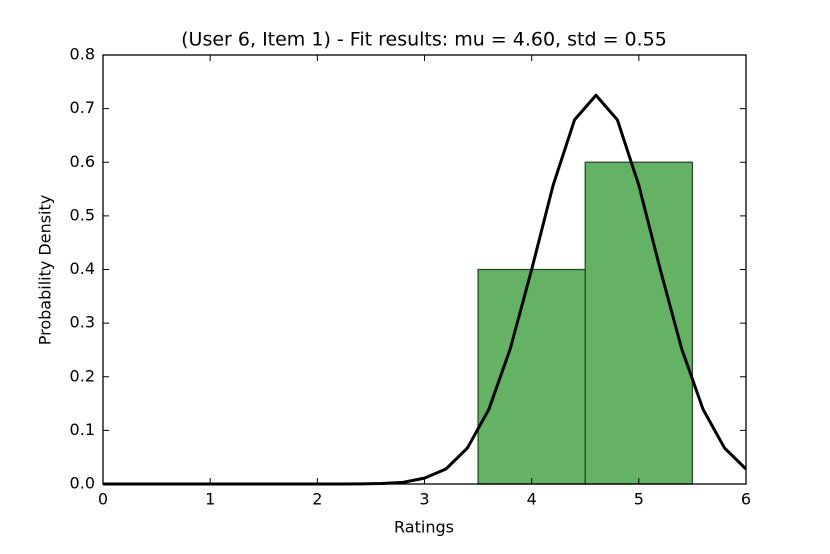 The width and height of the screenshot is (830, 554). What do you see at coordinates (82, 429) in the screenshot?
I see `y-tick-label: 0.1` at bounding box center [82, 429].